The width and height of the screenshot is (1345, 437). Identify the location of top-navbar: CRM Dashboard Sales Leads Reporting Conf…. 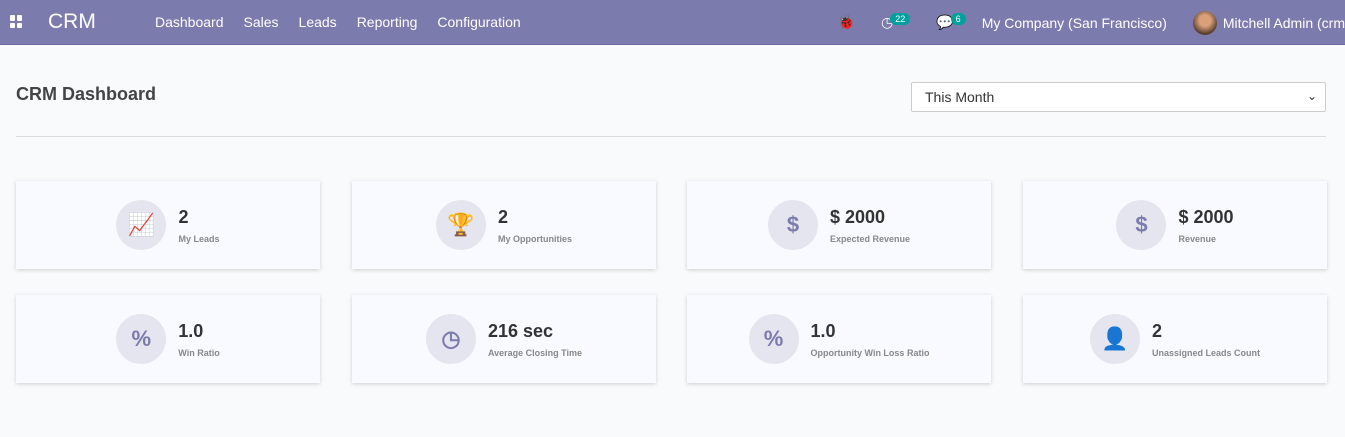
(672, 22).